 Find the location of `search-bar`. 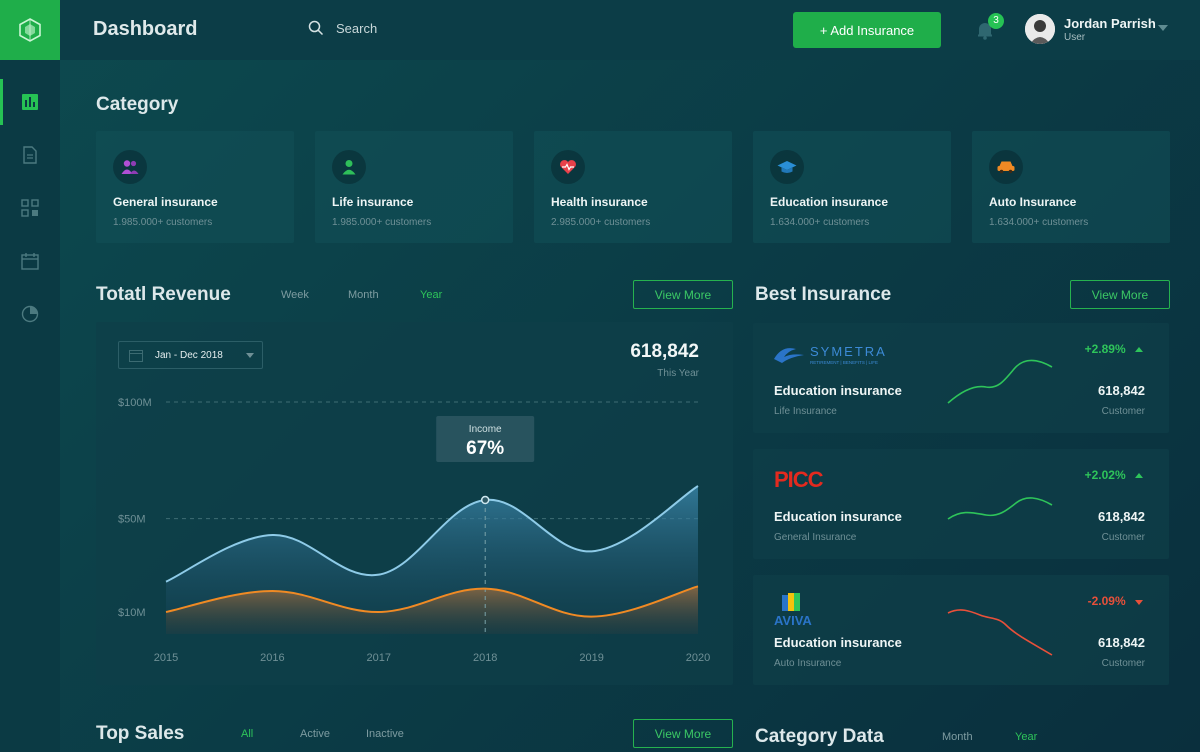

search-bar is located at coordinates (412, 28).